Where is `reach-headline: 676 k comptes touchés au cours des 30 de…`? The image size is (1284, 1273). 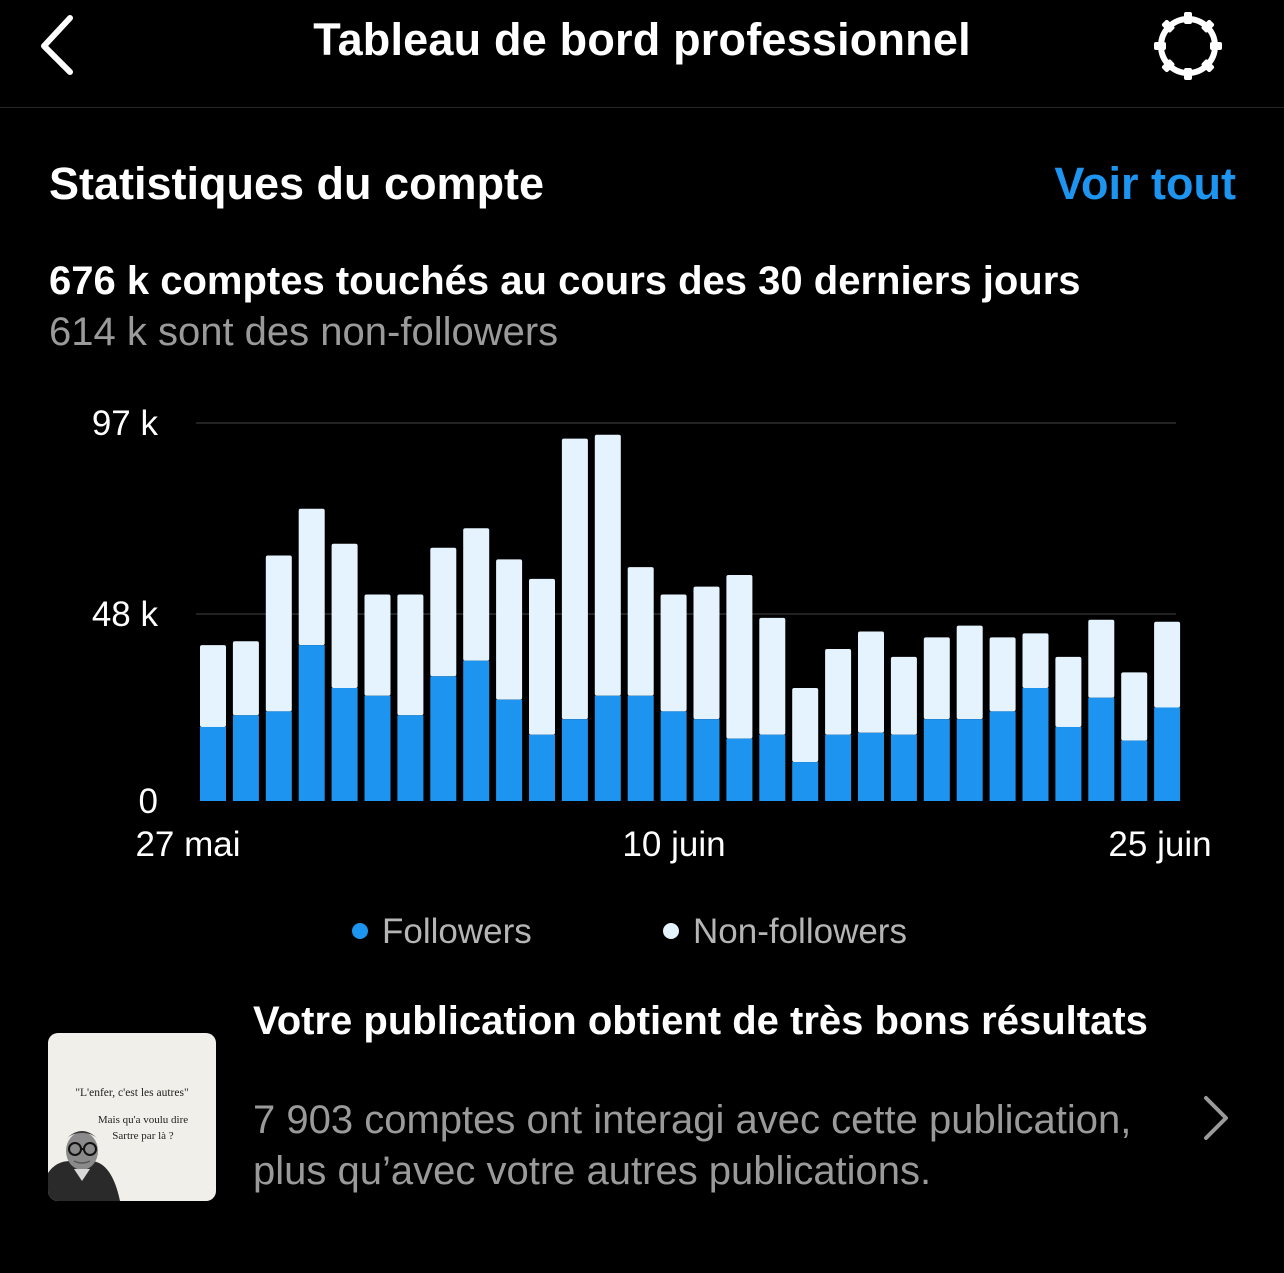
reach-headline: 676 k comptes touchés au cours des 30 de… is located at coordinates (565, 281).